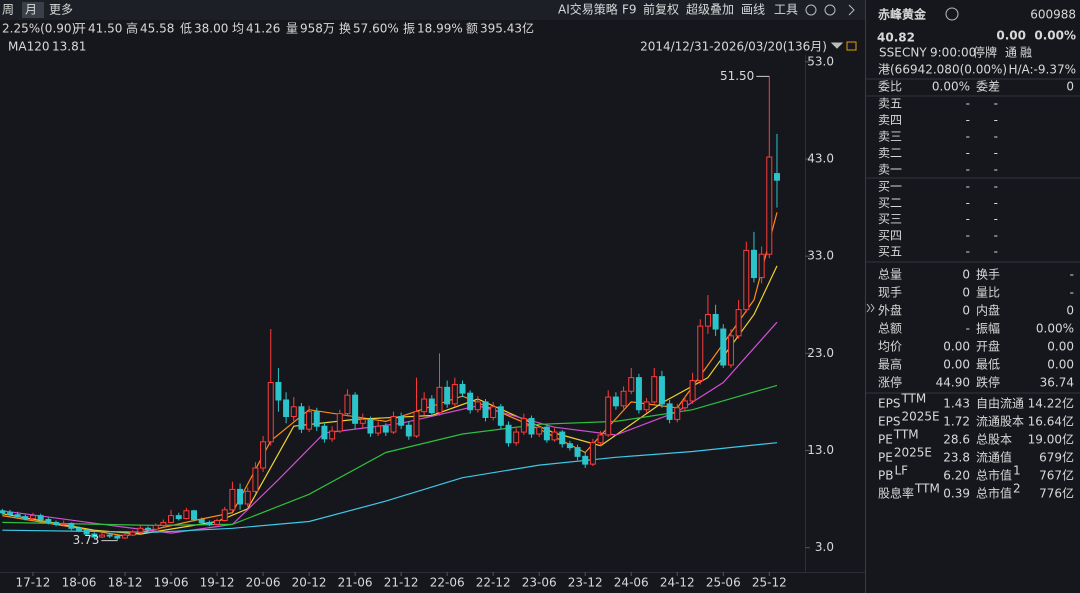 This screenshot has width=1080, height=593. Describe the element at coordinates (588, 9) in the screenshot. I see `tool-button: AI交易策略` at that location.